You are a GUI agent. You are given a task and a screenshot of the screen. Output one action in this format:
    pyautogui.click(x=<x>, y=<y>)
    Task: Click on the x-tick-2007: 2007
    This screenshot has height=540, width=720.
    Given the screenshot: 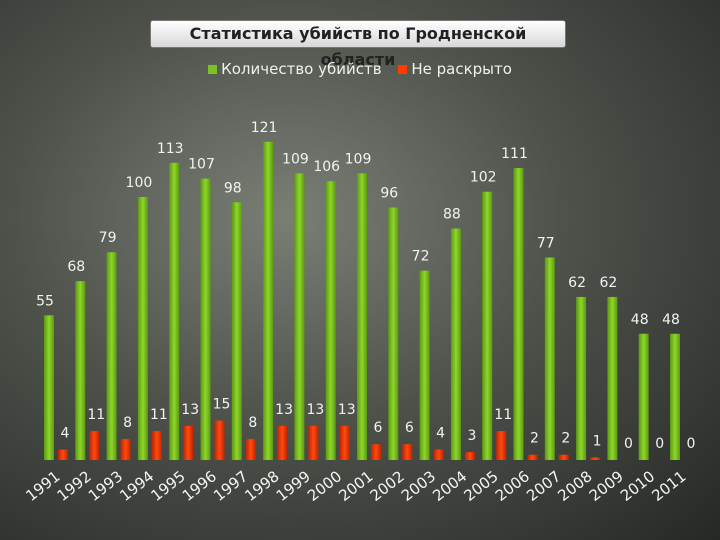 What is the action you would take?
    pyautogui.click(x=543, y=486)
    